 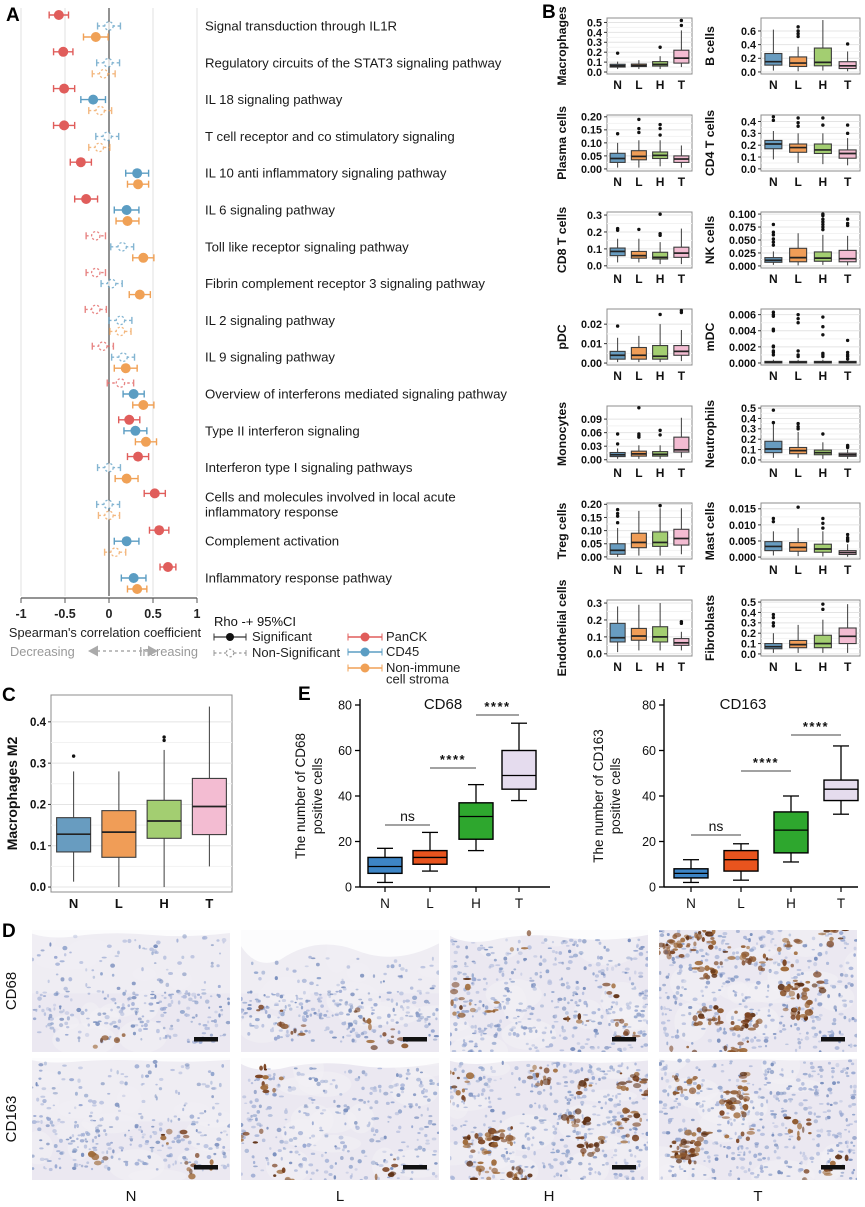 What do you see at coordinates (152, 614) in the screenshot?
I see `x-tick-label: 0.5` at bounding box center [152, 614].